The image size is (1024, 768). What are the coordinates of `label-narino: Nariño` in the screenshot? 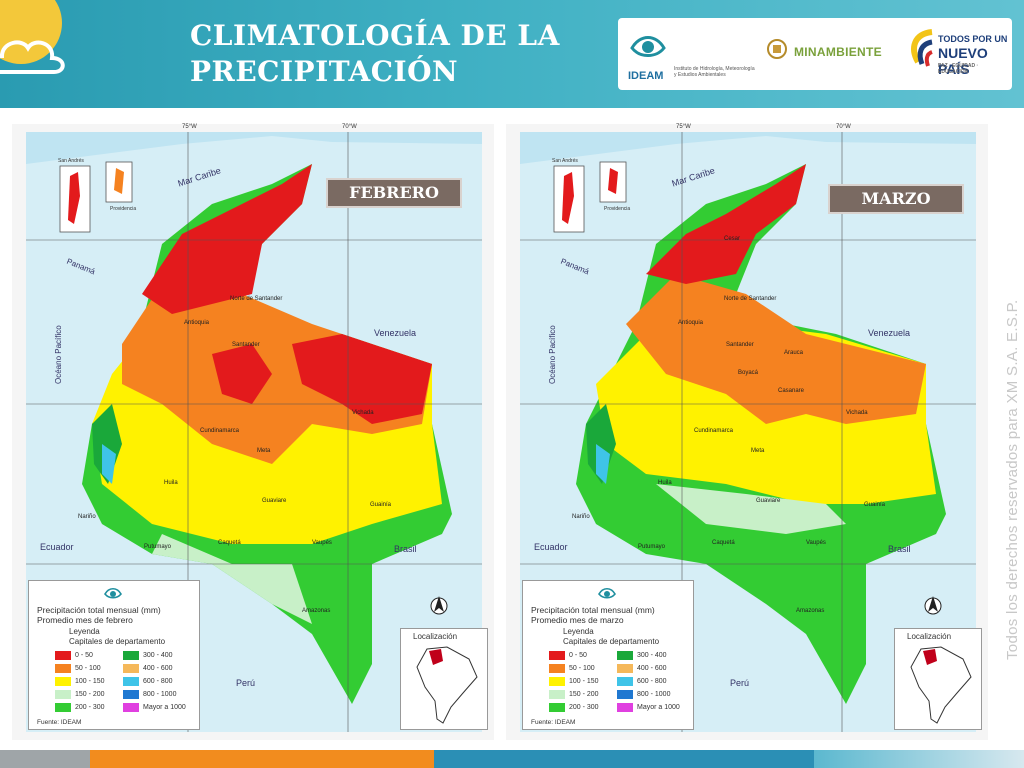 It's located at (581, 517).